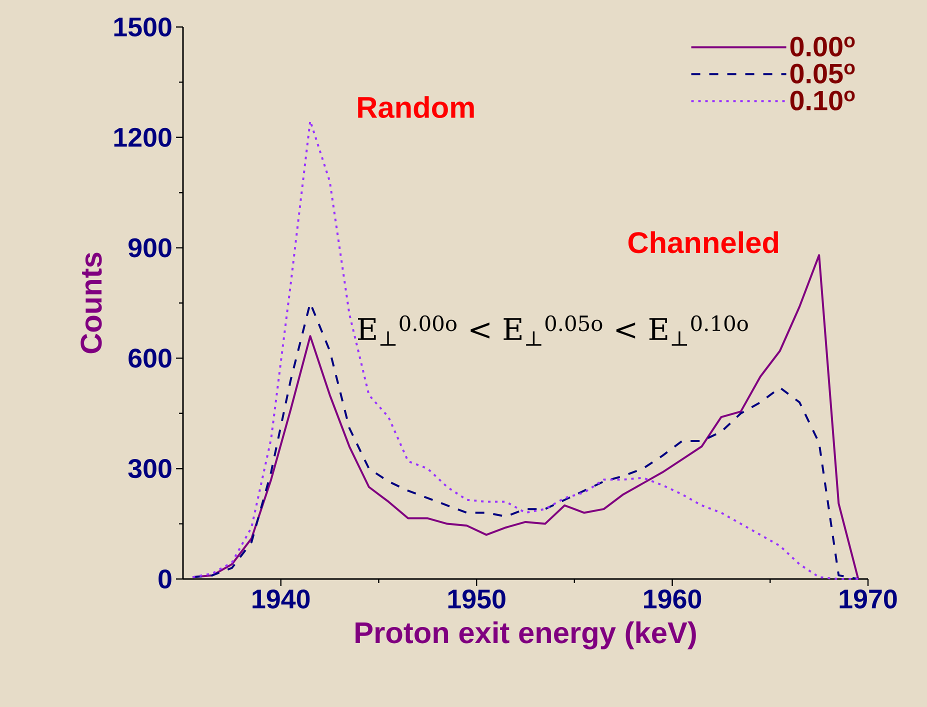 The image size is (927, 707). I want to click on annotation: Channeled, so click(703, 242).